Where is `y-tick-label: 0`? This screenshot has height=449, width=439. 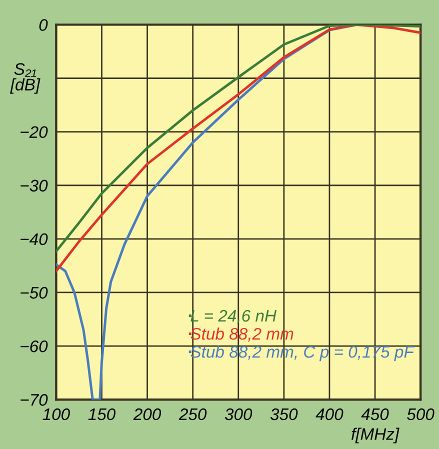 y-tick-label: 0 is located at coordinates (43, 25).